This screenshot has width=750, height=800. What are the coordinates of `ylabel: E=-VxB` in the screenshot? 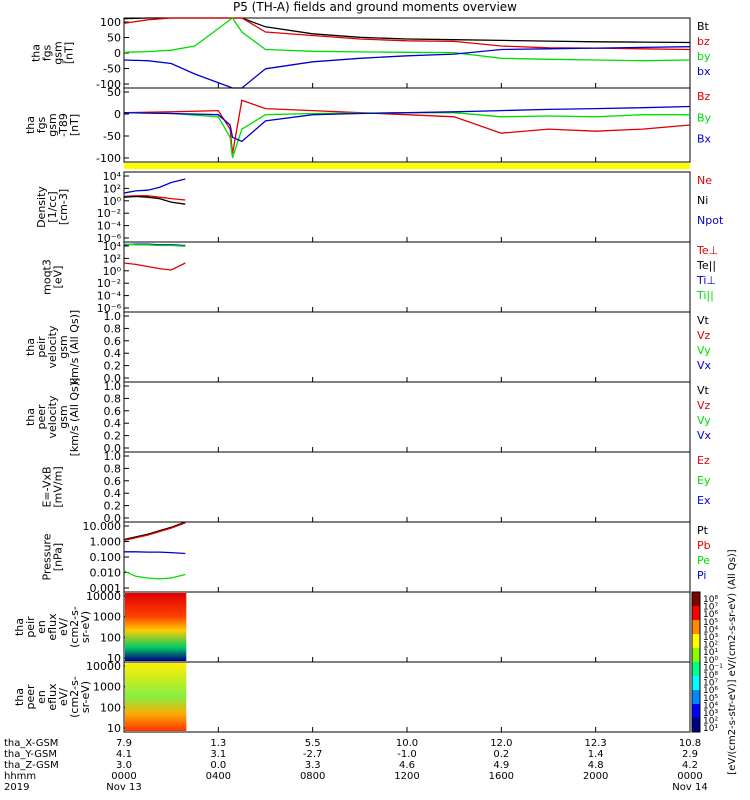 It's located at (47, 486).